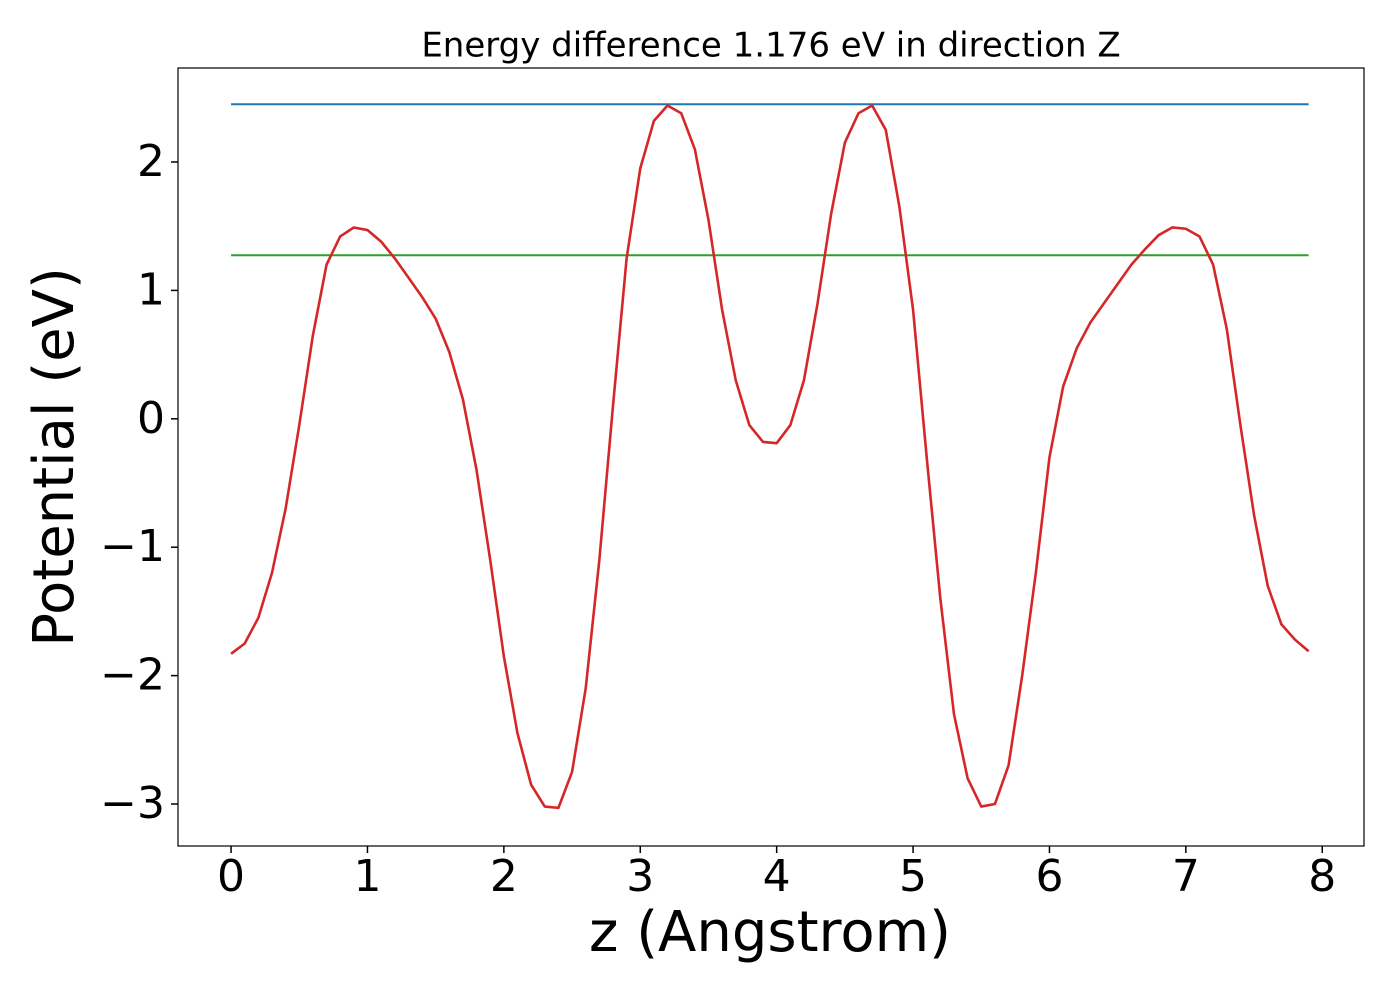 Image resolution: width=1400 pixels, height=1000 pixels. What do you see at coordinates (132, 546) in the screenshot?
I see `y-tick-label: −1` at bounding box center [132, 546].